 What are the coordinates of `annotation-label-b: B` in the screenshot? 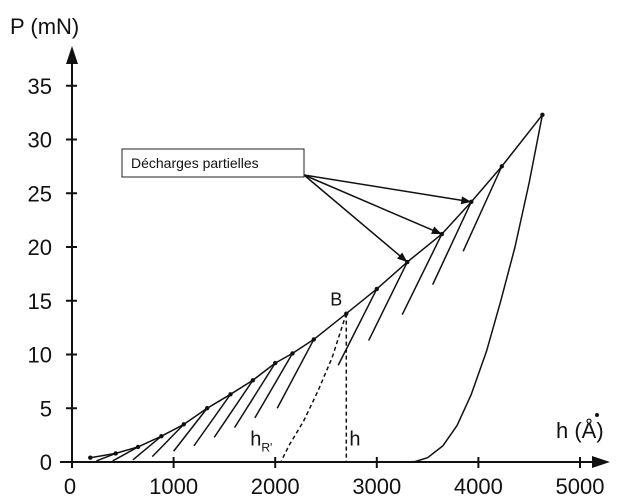 It's located at (336, 299).